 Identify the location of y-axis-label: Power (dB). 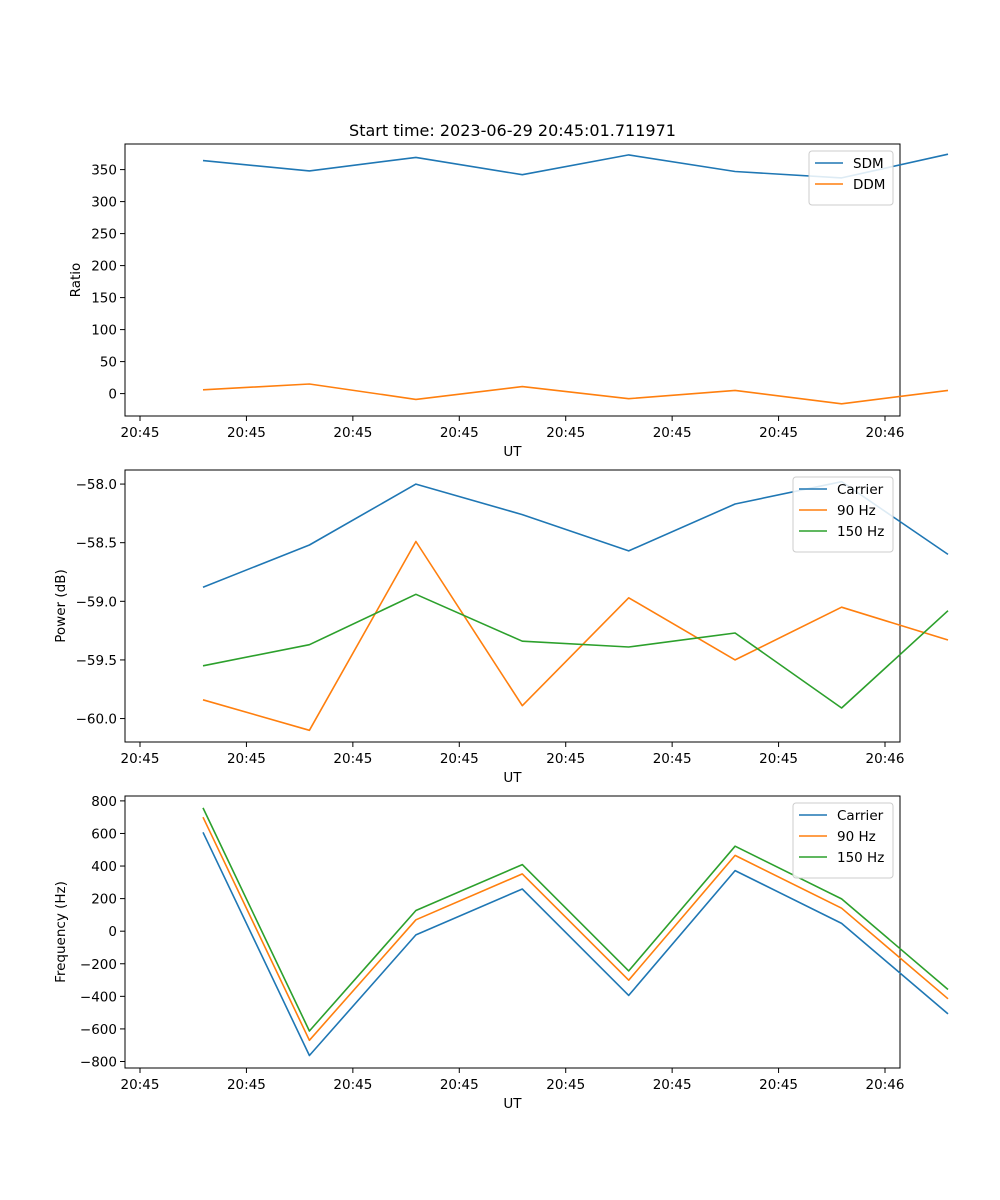
(61, 605).